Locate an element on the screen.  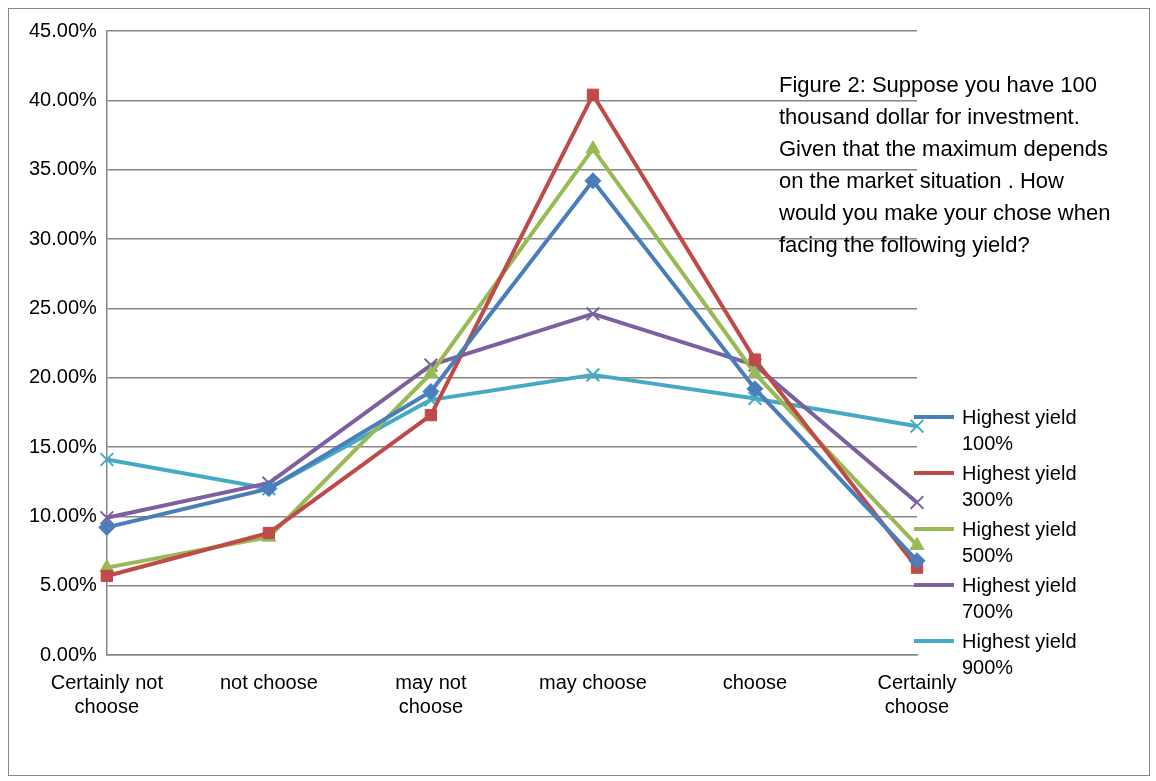
x-tick-label: not choose is located at coordinates (268, 681).